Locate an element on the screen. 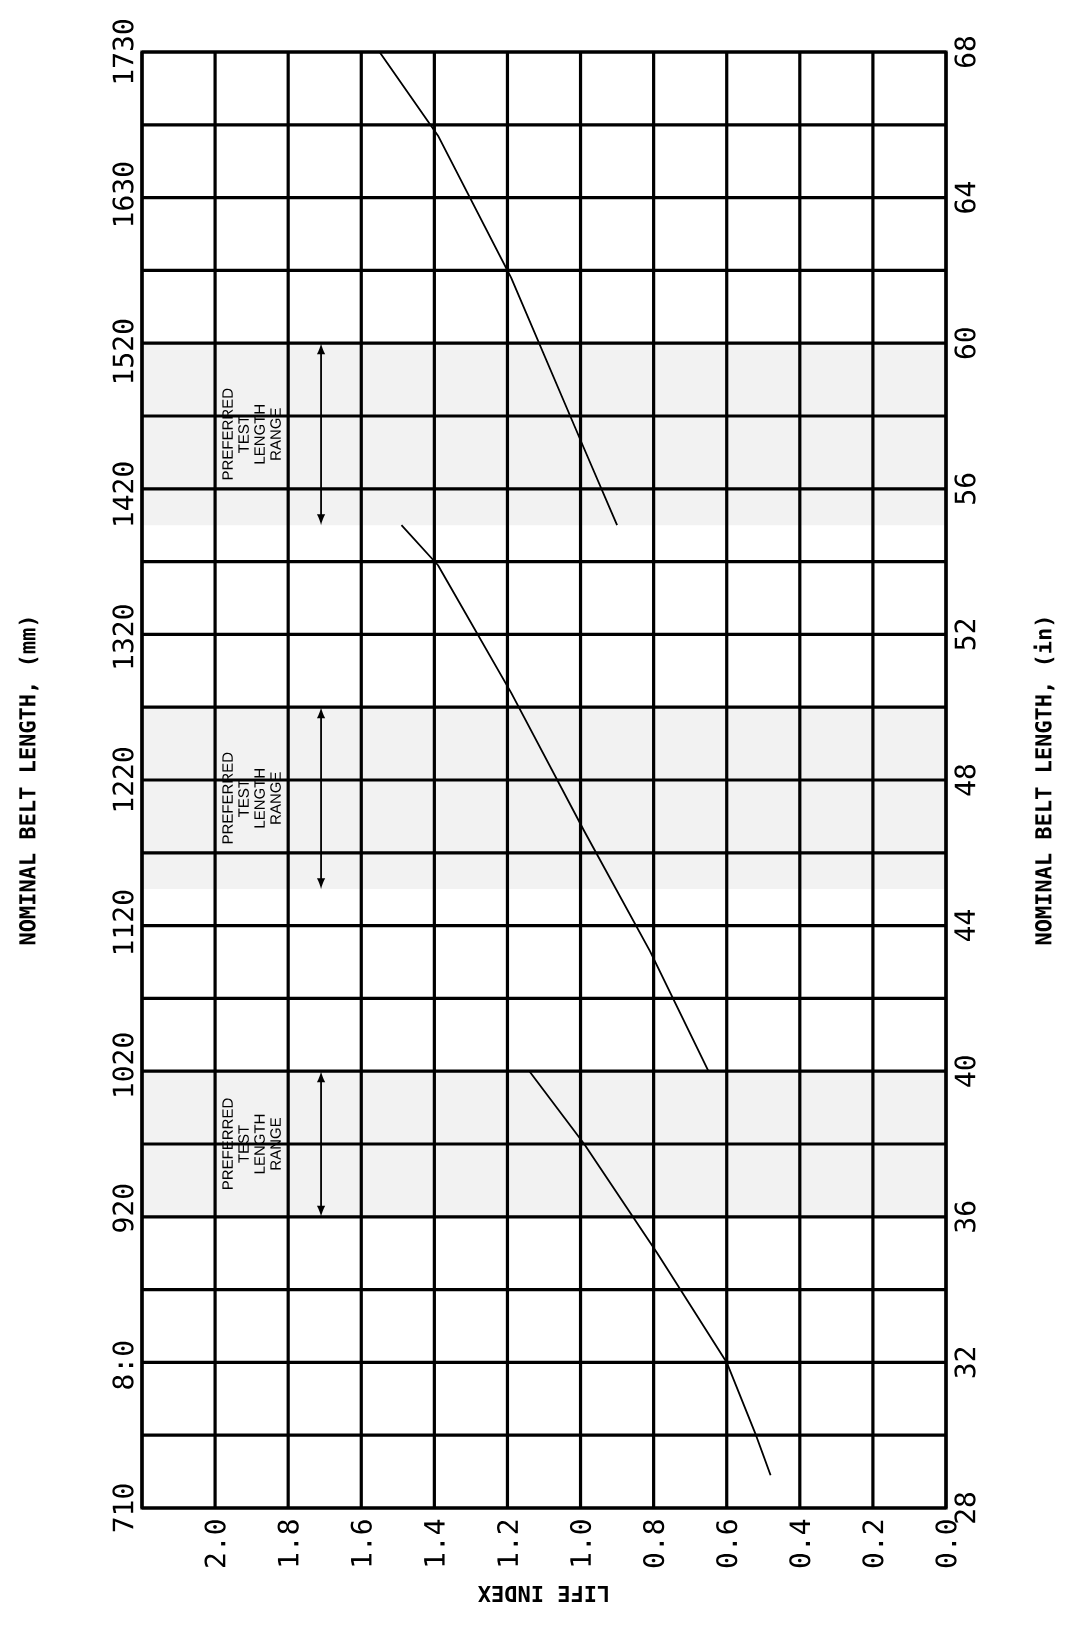 The height and width of the screenshot is (1631, 1072). y-tick-label: 40 is located at coordinates (965, 1071).